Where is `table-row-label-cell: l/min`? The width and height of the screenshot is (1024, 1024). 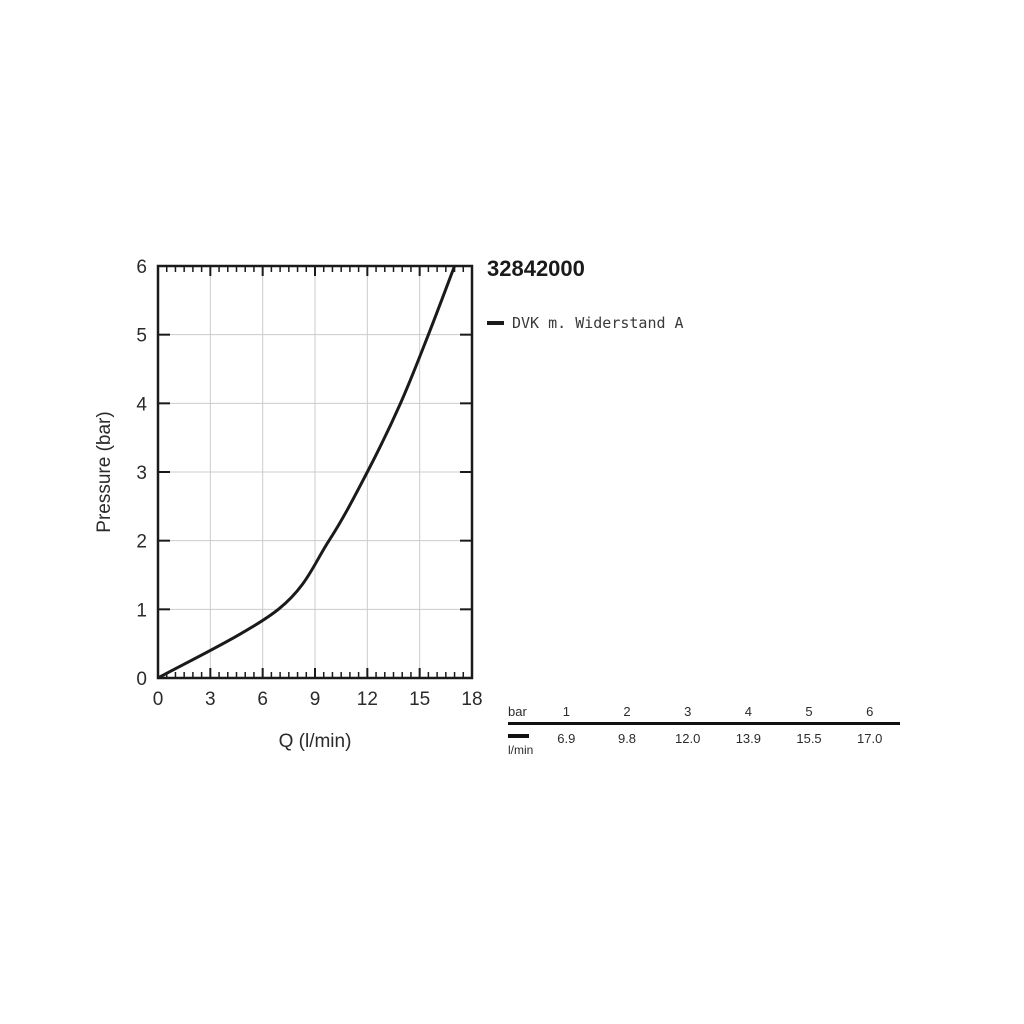 table-row-label-cell: l/min is located at coordinates (522, 741).